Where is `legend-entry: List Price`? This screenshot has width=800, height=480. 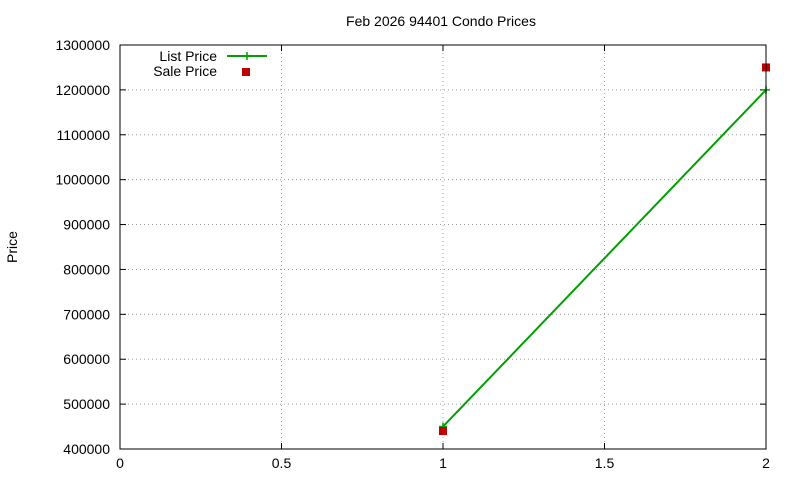 legend-entry: List Price is located at coordinates (213, 56).